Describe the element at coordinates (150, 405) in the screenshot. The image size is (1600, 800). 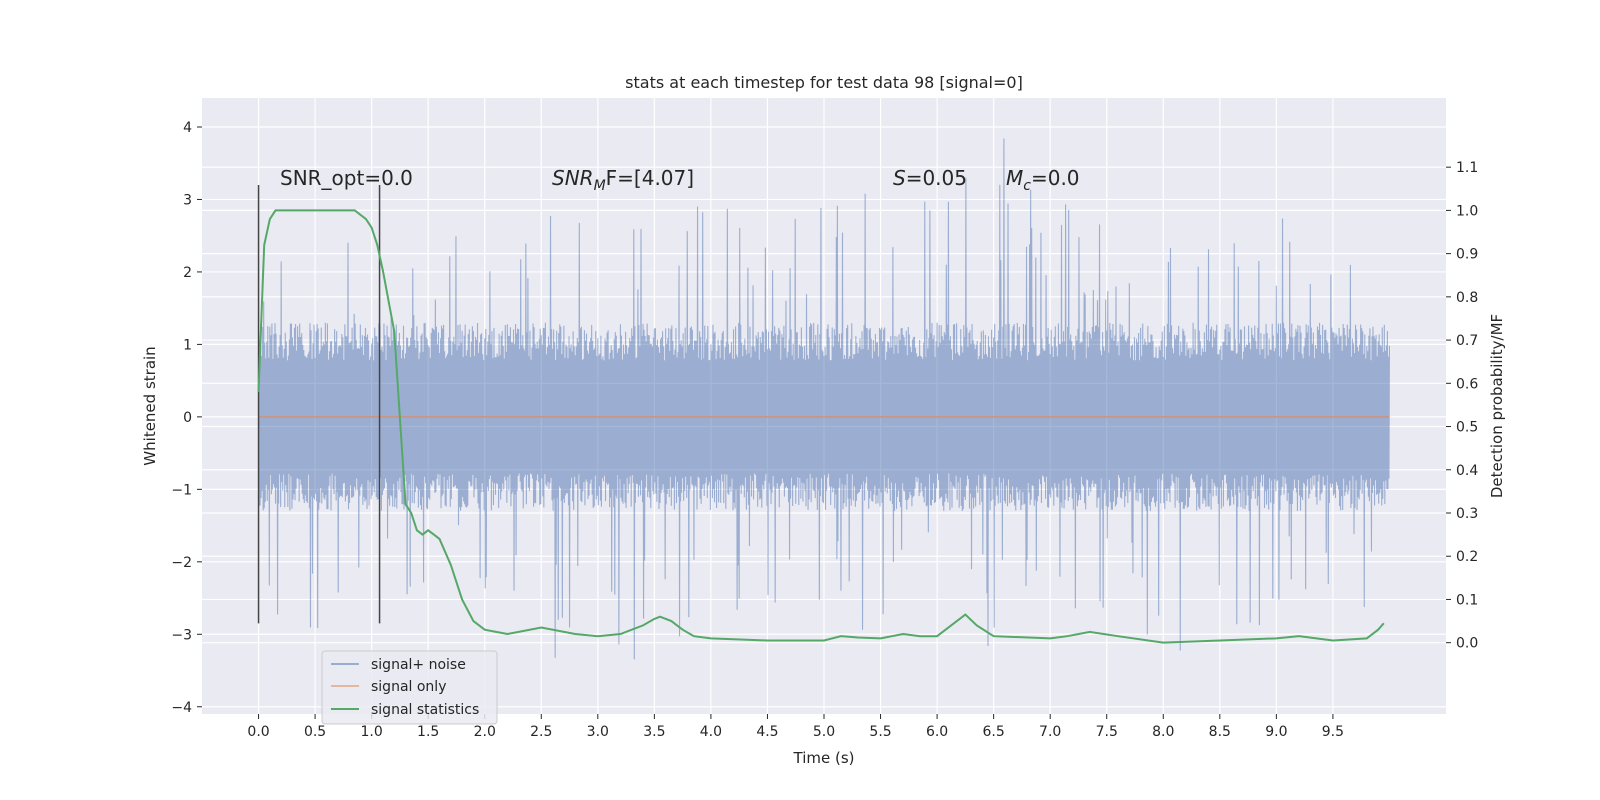
I see `y-axis-label: Whitened strain` at that location.